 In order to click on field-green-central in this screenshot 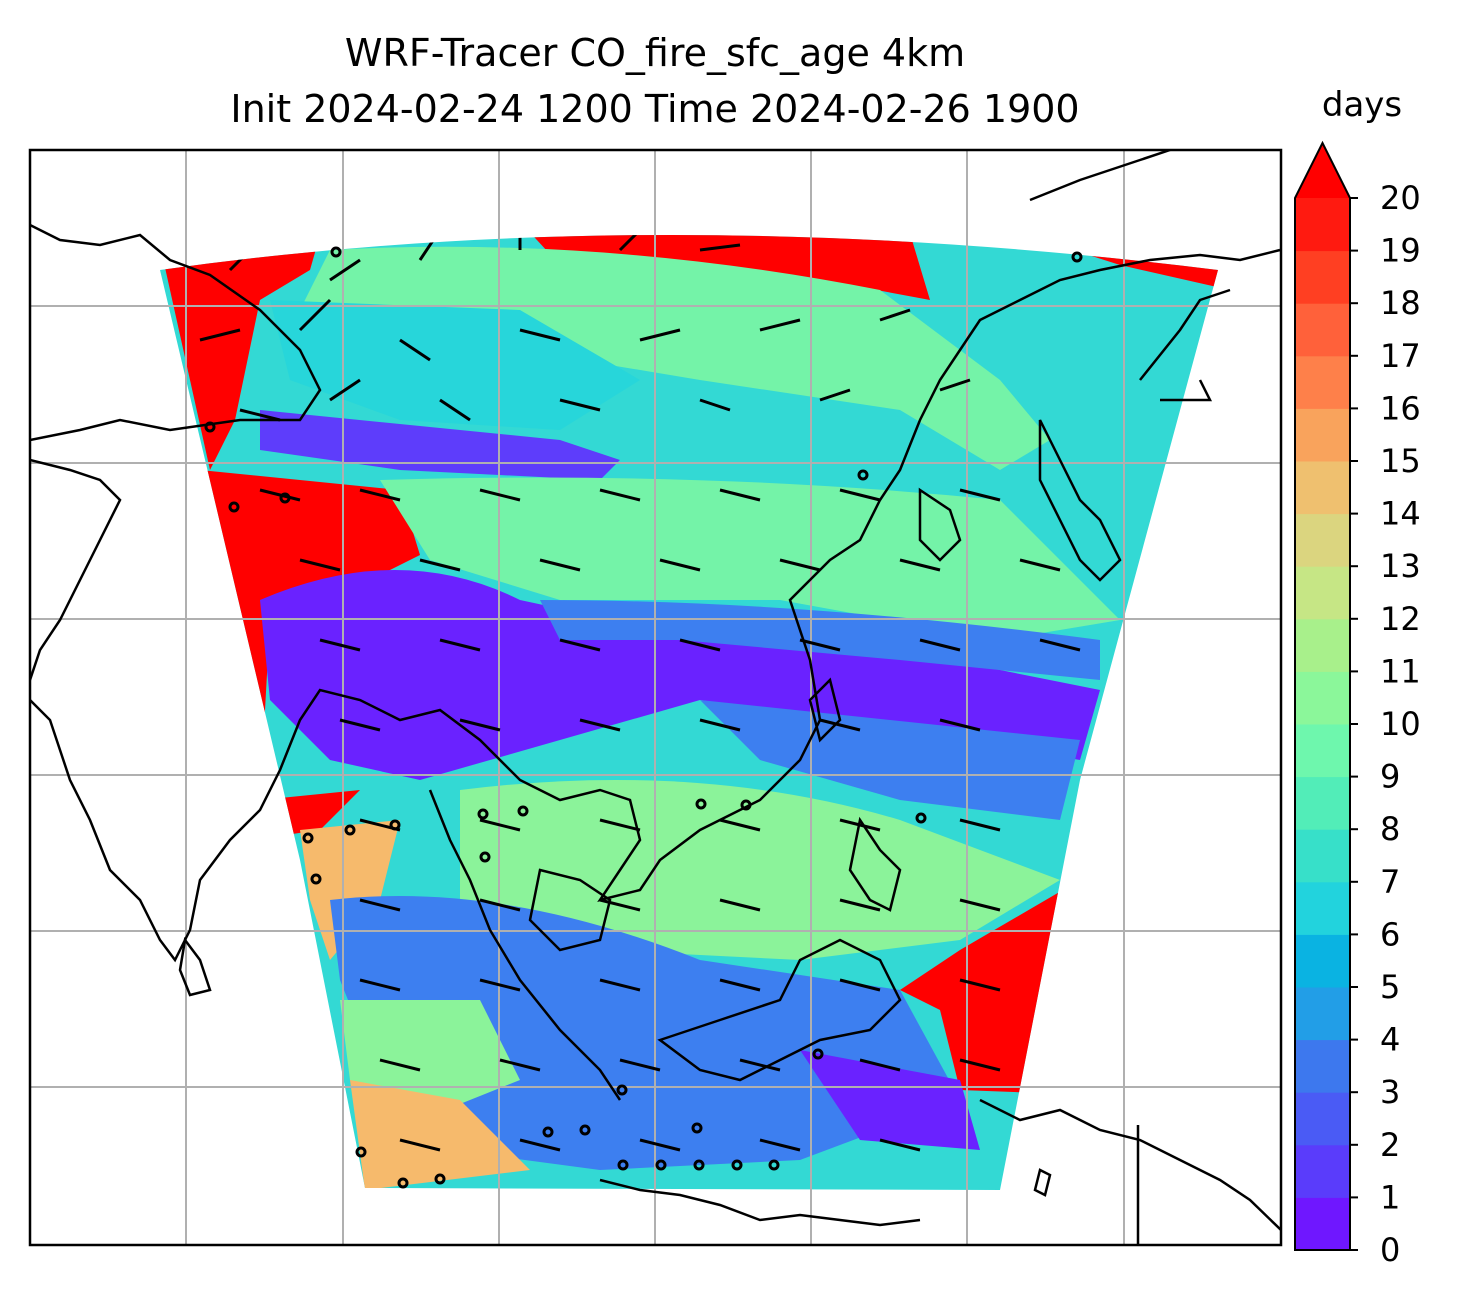, I will do `click(750, 558)`.